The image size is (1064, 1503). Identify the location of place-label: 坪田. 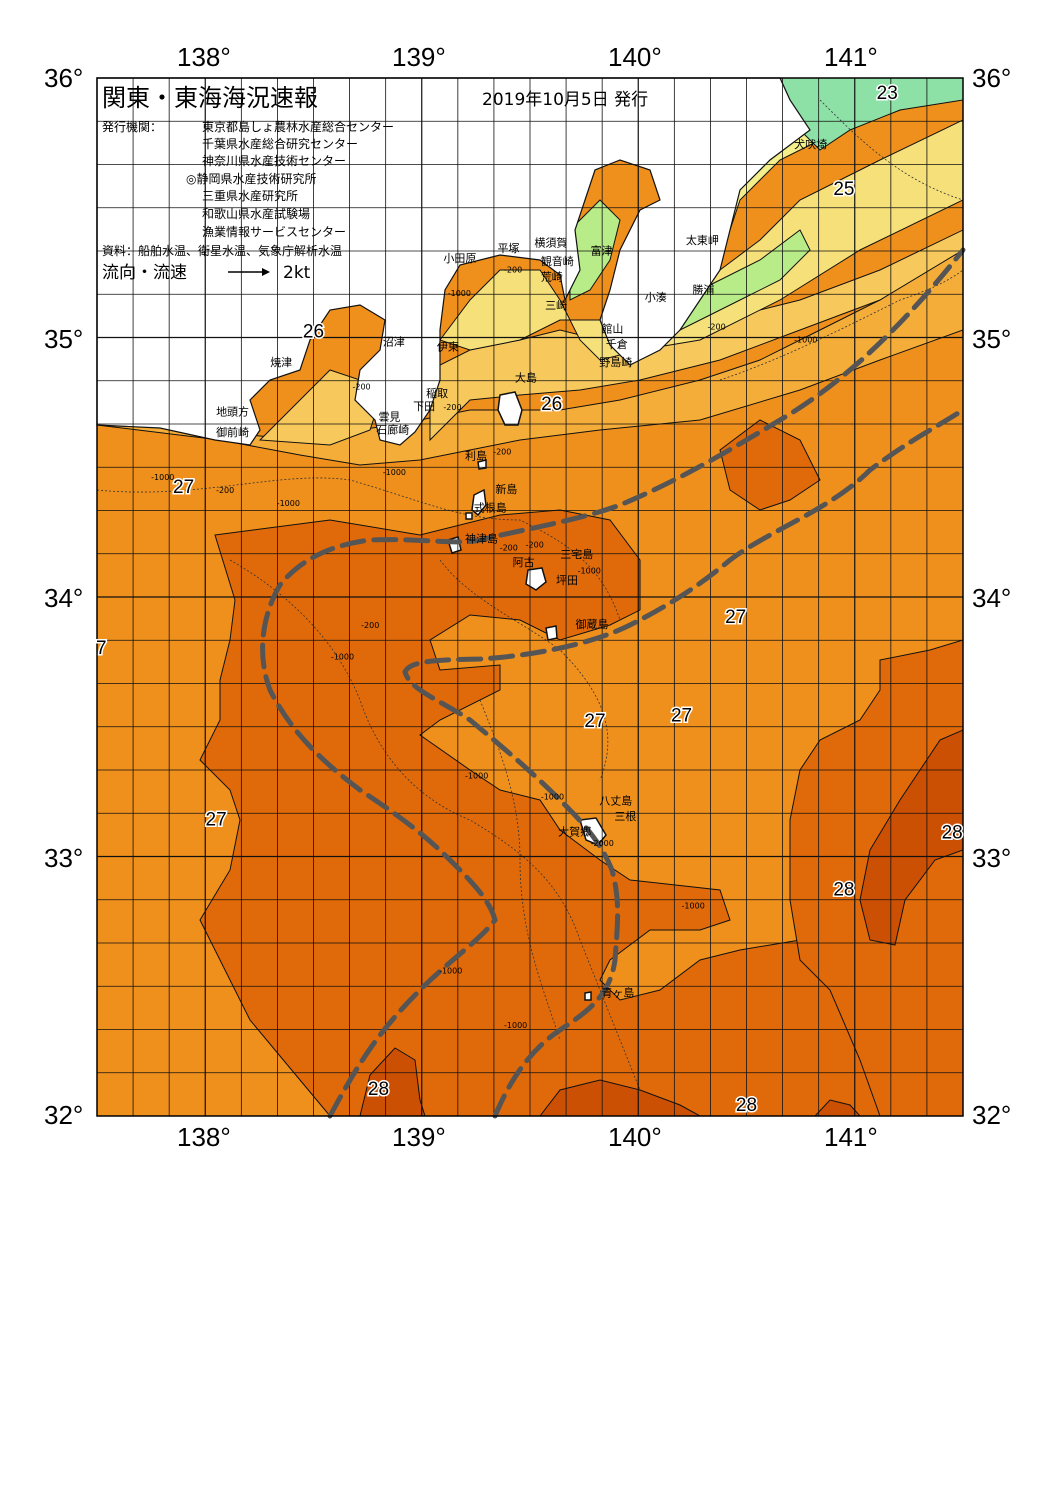
(567, 580).